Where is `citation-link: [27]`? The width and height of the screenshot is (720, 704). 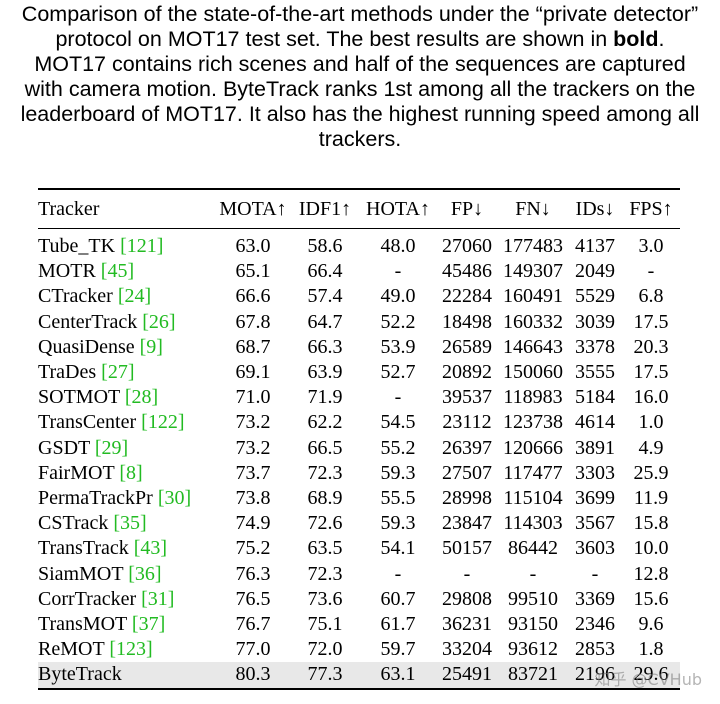 citation-link: [27] is located at coordinates (118, 372).